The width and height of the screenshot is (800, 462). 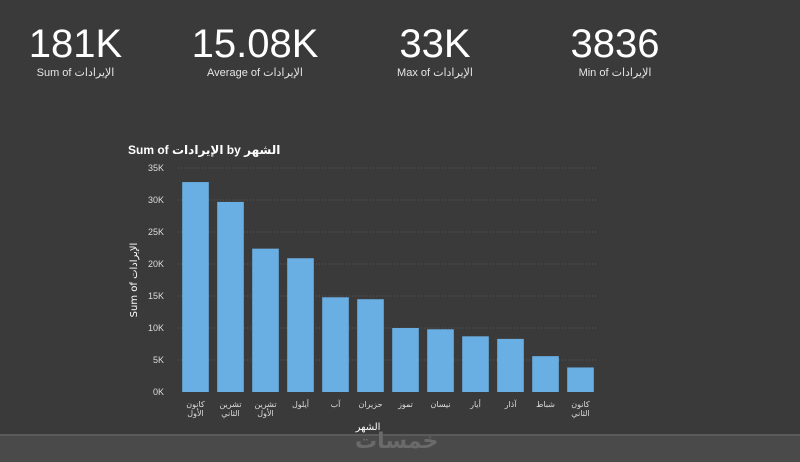 What do you see at coordinates (156, 232) in the screenshot?
I see `y-tick-label: 25K` at bounding box center [156, 232].